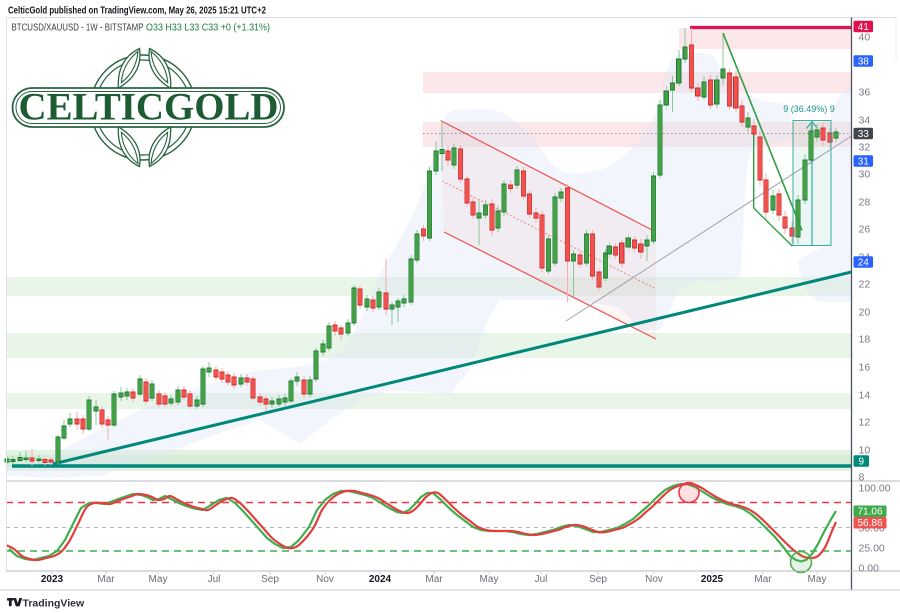  I want to click on svg-text: 34, so click(865, 121).